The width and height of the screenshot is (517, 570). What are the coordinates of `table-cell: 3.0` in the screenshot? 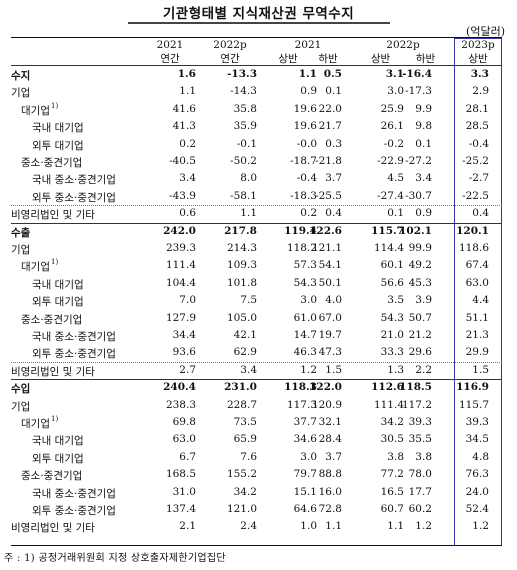 It's located at (308, 300).